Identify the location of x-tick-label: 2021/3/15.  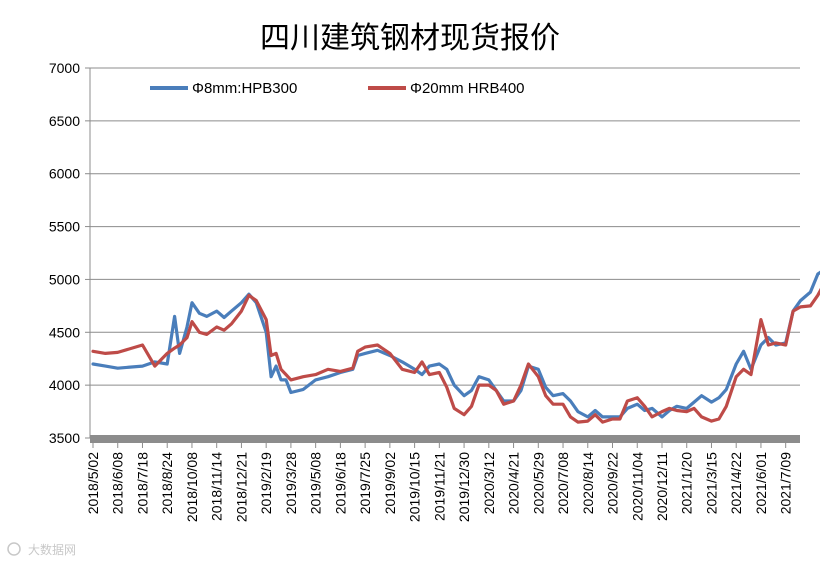
(711, 483).